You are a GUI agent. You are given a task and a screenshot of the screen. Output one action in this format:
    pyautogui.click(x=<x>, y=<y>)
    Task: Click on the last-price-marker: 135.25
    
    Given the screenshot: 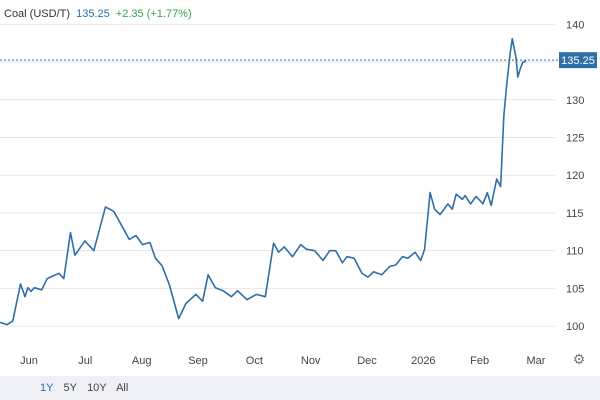 What is the action you would take?
    pyautogui.click(x=298, y=60)
    